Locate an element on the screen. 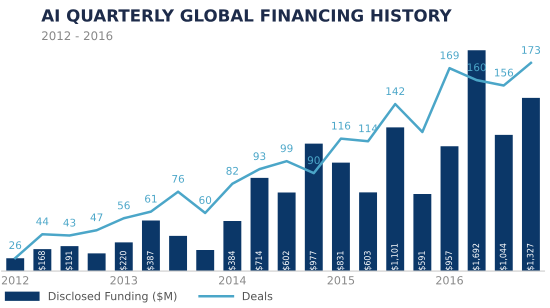 The height and width of the screenshot is (308, 550). data-label: 156 is located at coordinates (504, 72).